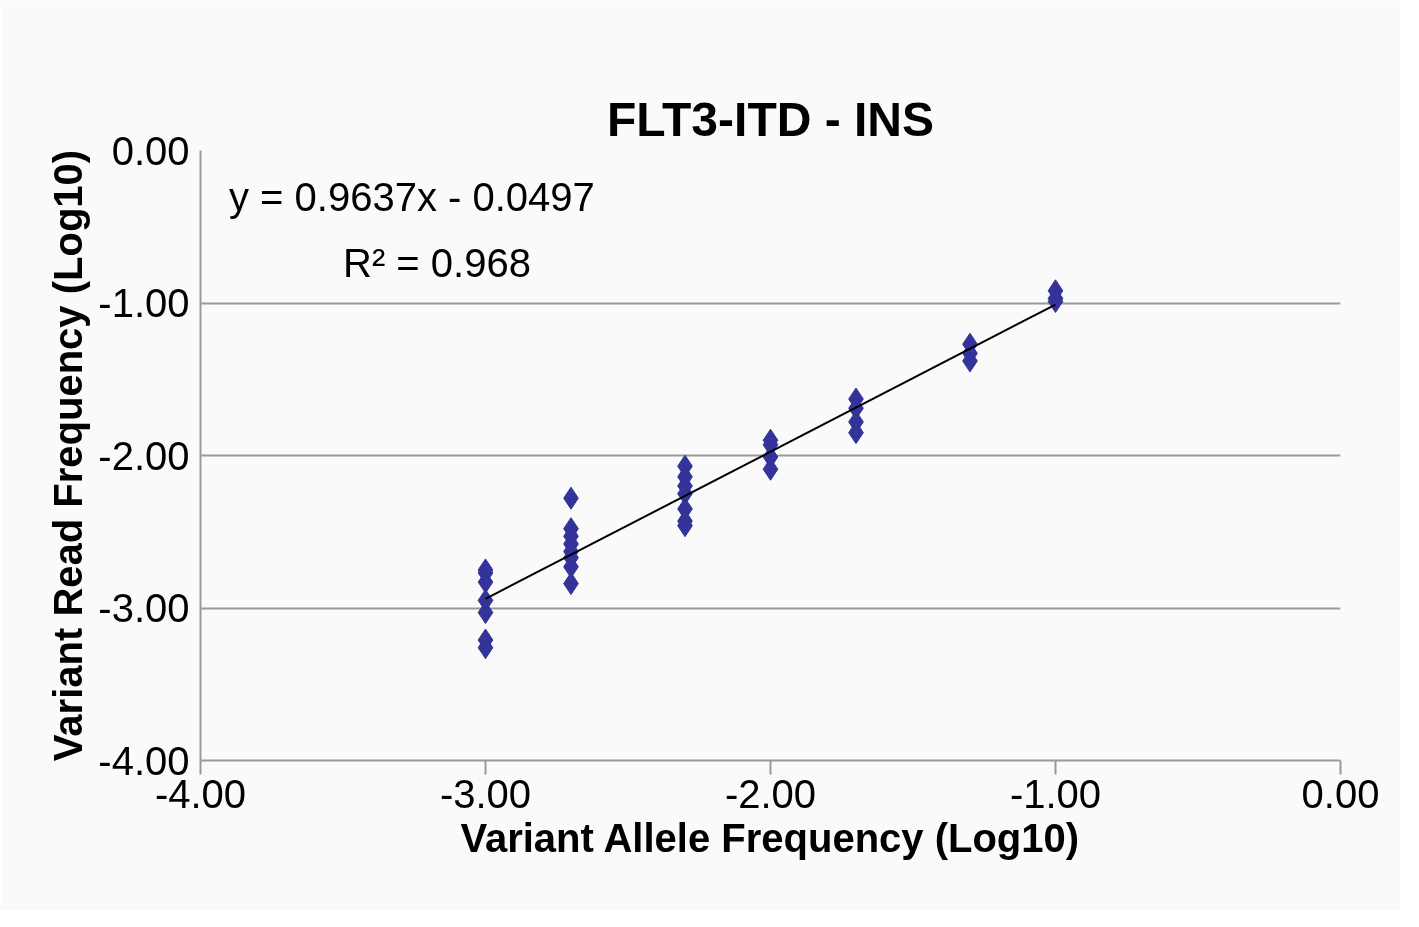 This screenshot has width=1419, height=927. I want to click on chart-title: FLT3-ITD - INS, so click(770, 119).